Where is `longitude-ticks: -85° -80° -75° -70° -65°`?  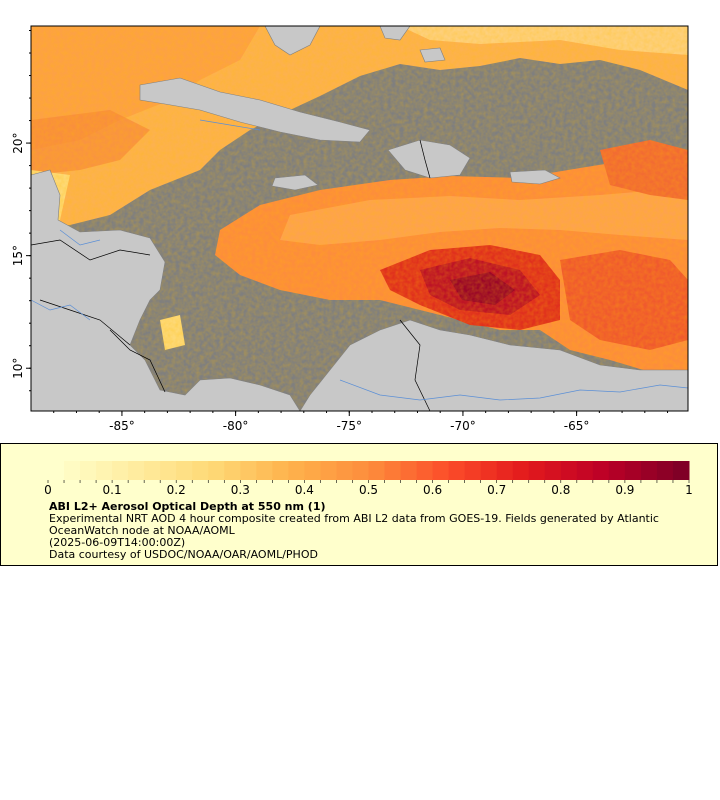
longitude-ticks: -85° -80° -75° -70° -65° is located at coordinates (361, 422).